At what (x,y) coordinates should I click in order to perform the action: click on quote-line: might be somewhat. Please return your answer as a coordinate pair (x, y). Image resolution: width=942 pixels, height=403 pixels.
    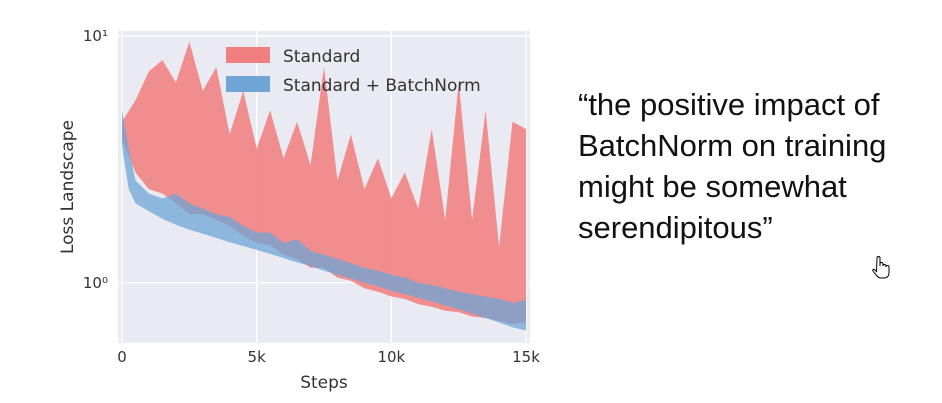
    Looking at the image, I should click on (712, 186).